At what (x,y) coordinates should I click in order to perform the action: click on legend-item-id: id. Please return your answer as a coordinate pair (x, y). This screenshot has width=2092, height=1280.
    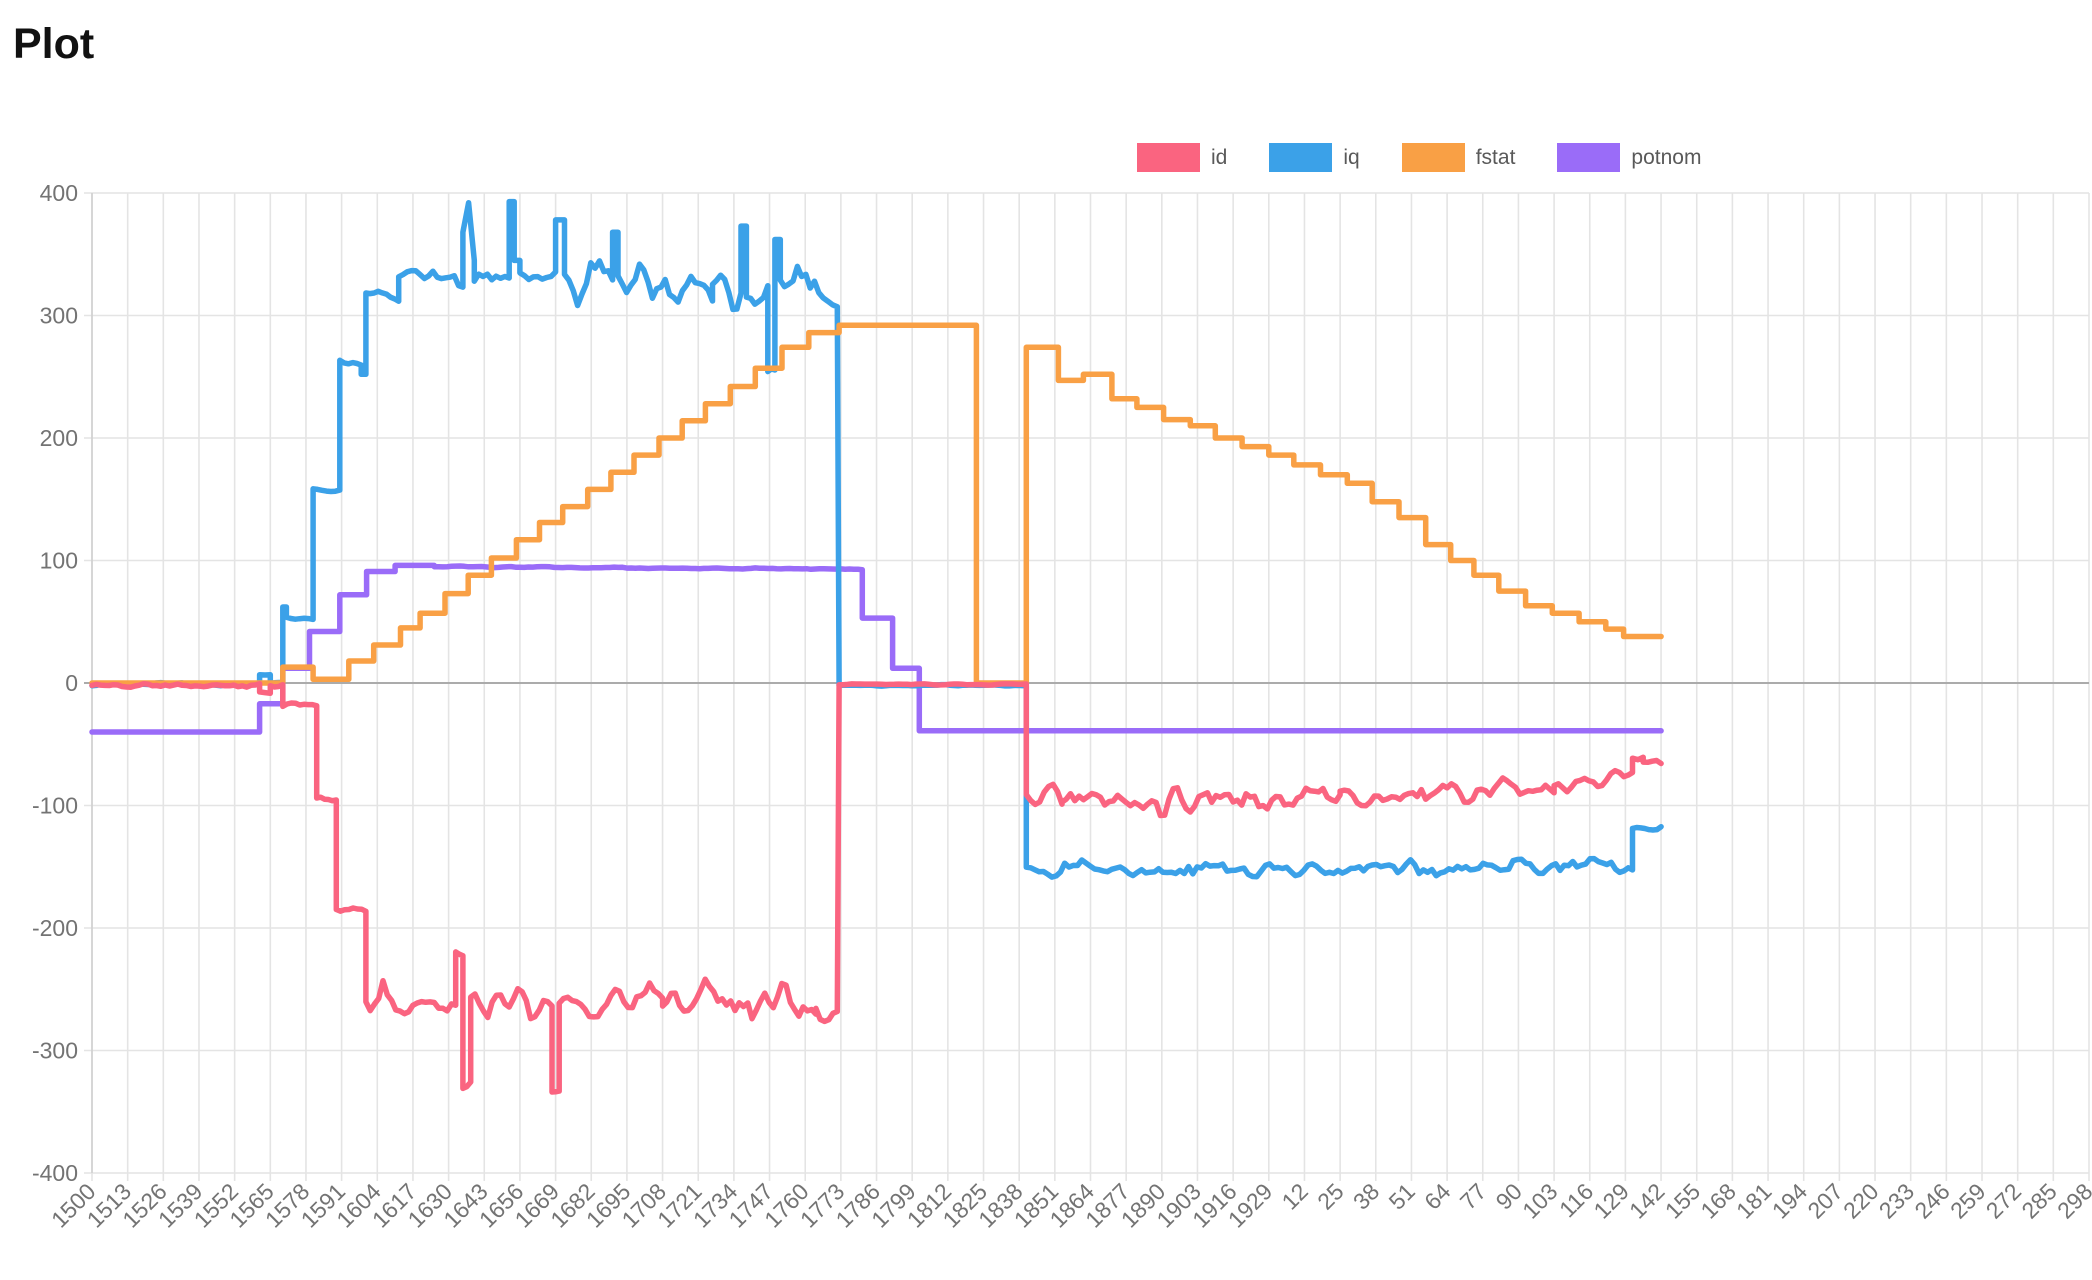
    Looking at the image, I should click on (1182, 157).